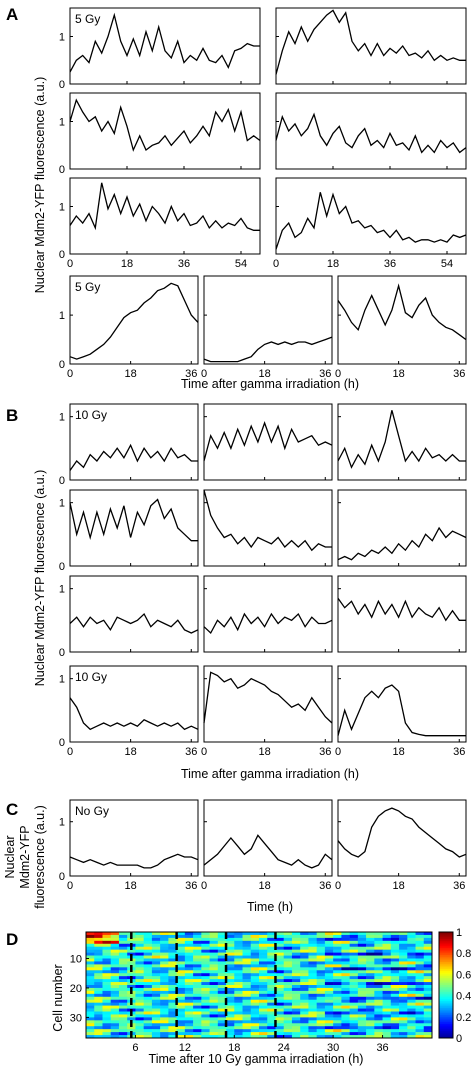 The height and width of the screenshot is (1068, 474). What do you see at coordinates (446, 1005) in the screenshot?
I see `colorbar-cell` at bounding box center [446, 1005].